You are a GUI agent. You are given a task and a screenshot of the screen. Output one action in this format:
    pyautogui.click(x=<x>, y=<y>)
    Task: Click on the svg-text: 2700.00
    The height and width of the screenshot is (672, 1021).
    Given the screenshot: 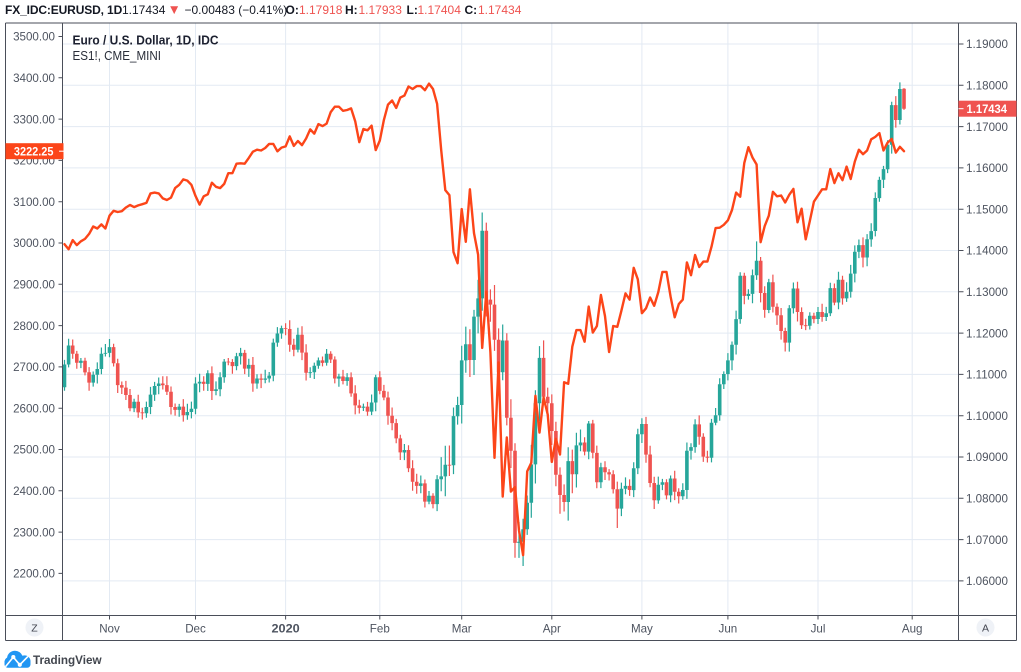 What is the action you would take?
    pyautogui.click(x=34, y=367)
    